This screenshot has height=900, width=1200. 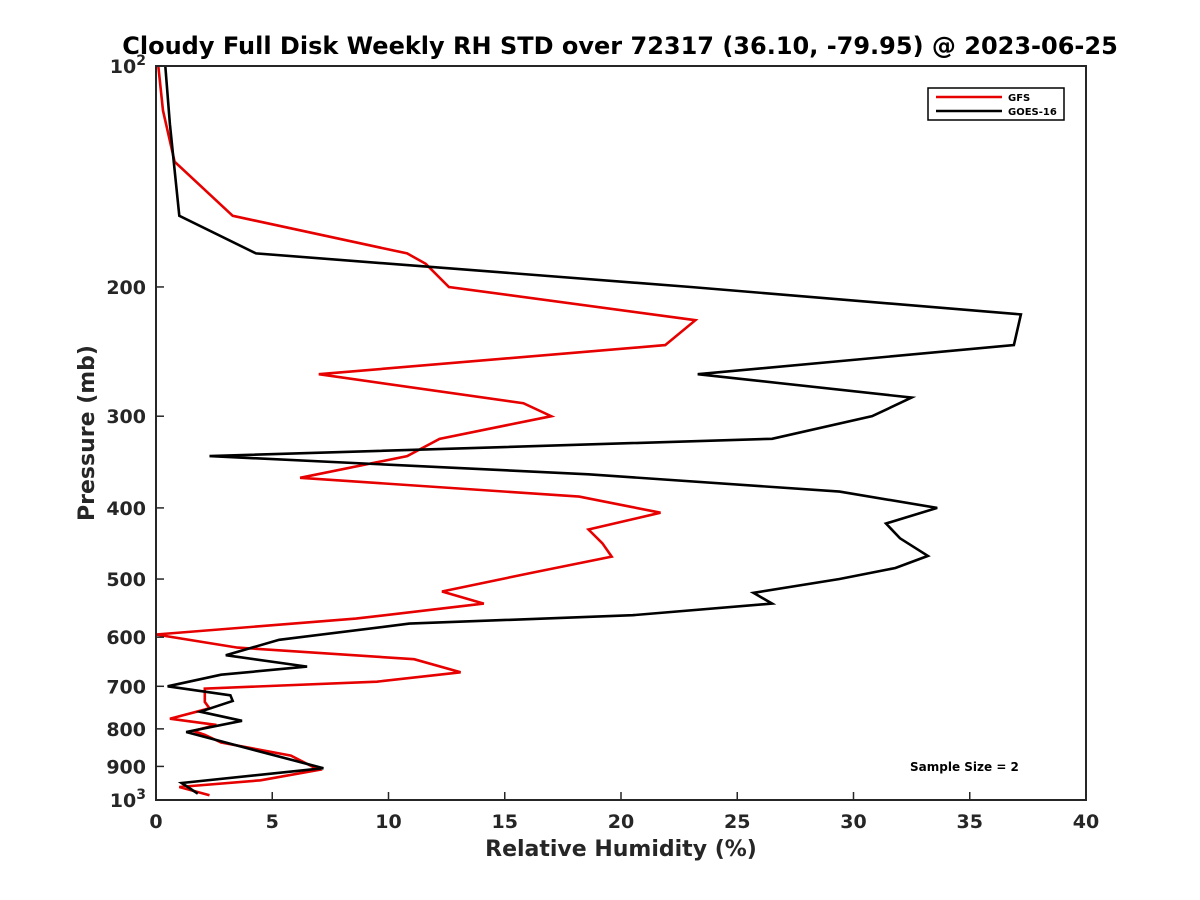 What do you see at coordinates (126, 687) in the screenshot?
I see `y-tick-label: 700` at bounding box center [126, 687].